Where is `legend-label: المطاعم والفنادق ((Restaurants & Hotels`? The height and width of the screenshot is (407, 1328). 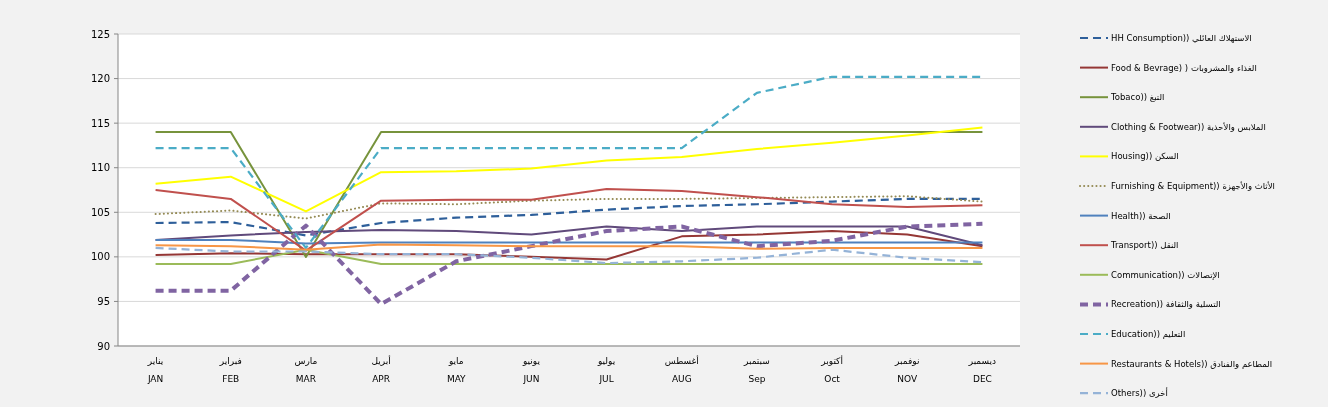 legend-label: المطاعم والفنادق ((Restaurants & Hotels is located at coordinates (1192, 364).